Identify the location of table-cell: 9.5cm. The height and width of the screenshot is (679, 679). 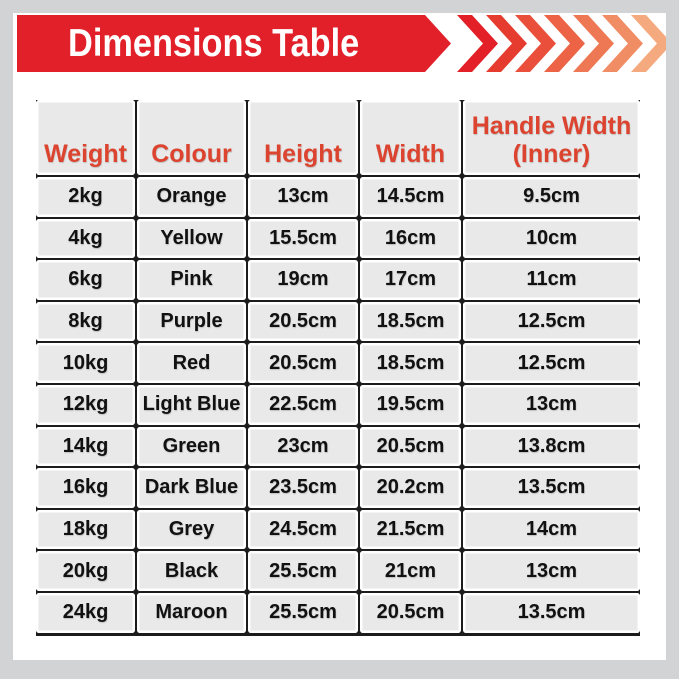
(551, 197).